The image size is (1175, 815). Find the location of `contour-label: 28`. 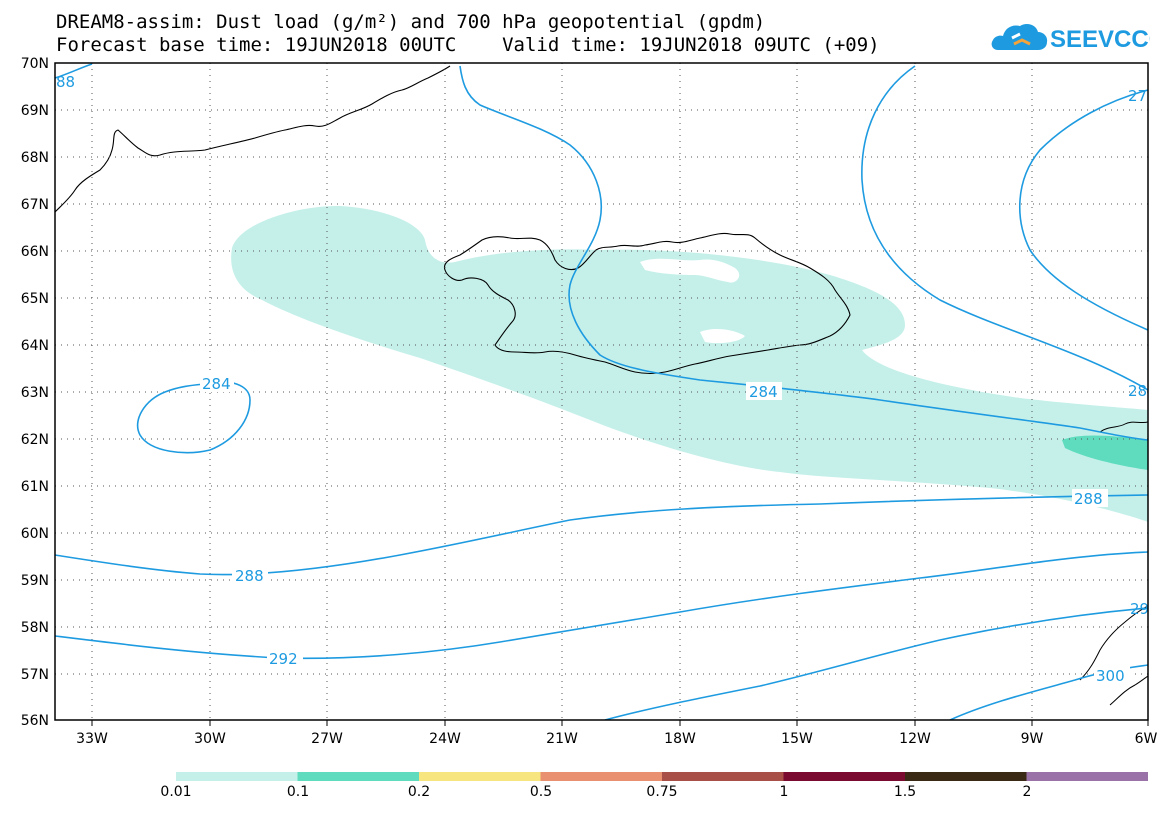

contour-label: 28 is located at coordinates (1137, 391).